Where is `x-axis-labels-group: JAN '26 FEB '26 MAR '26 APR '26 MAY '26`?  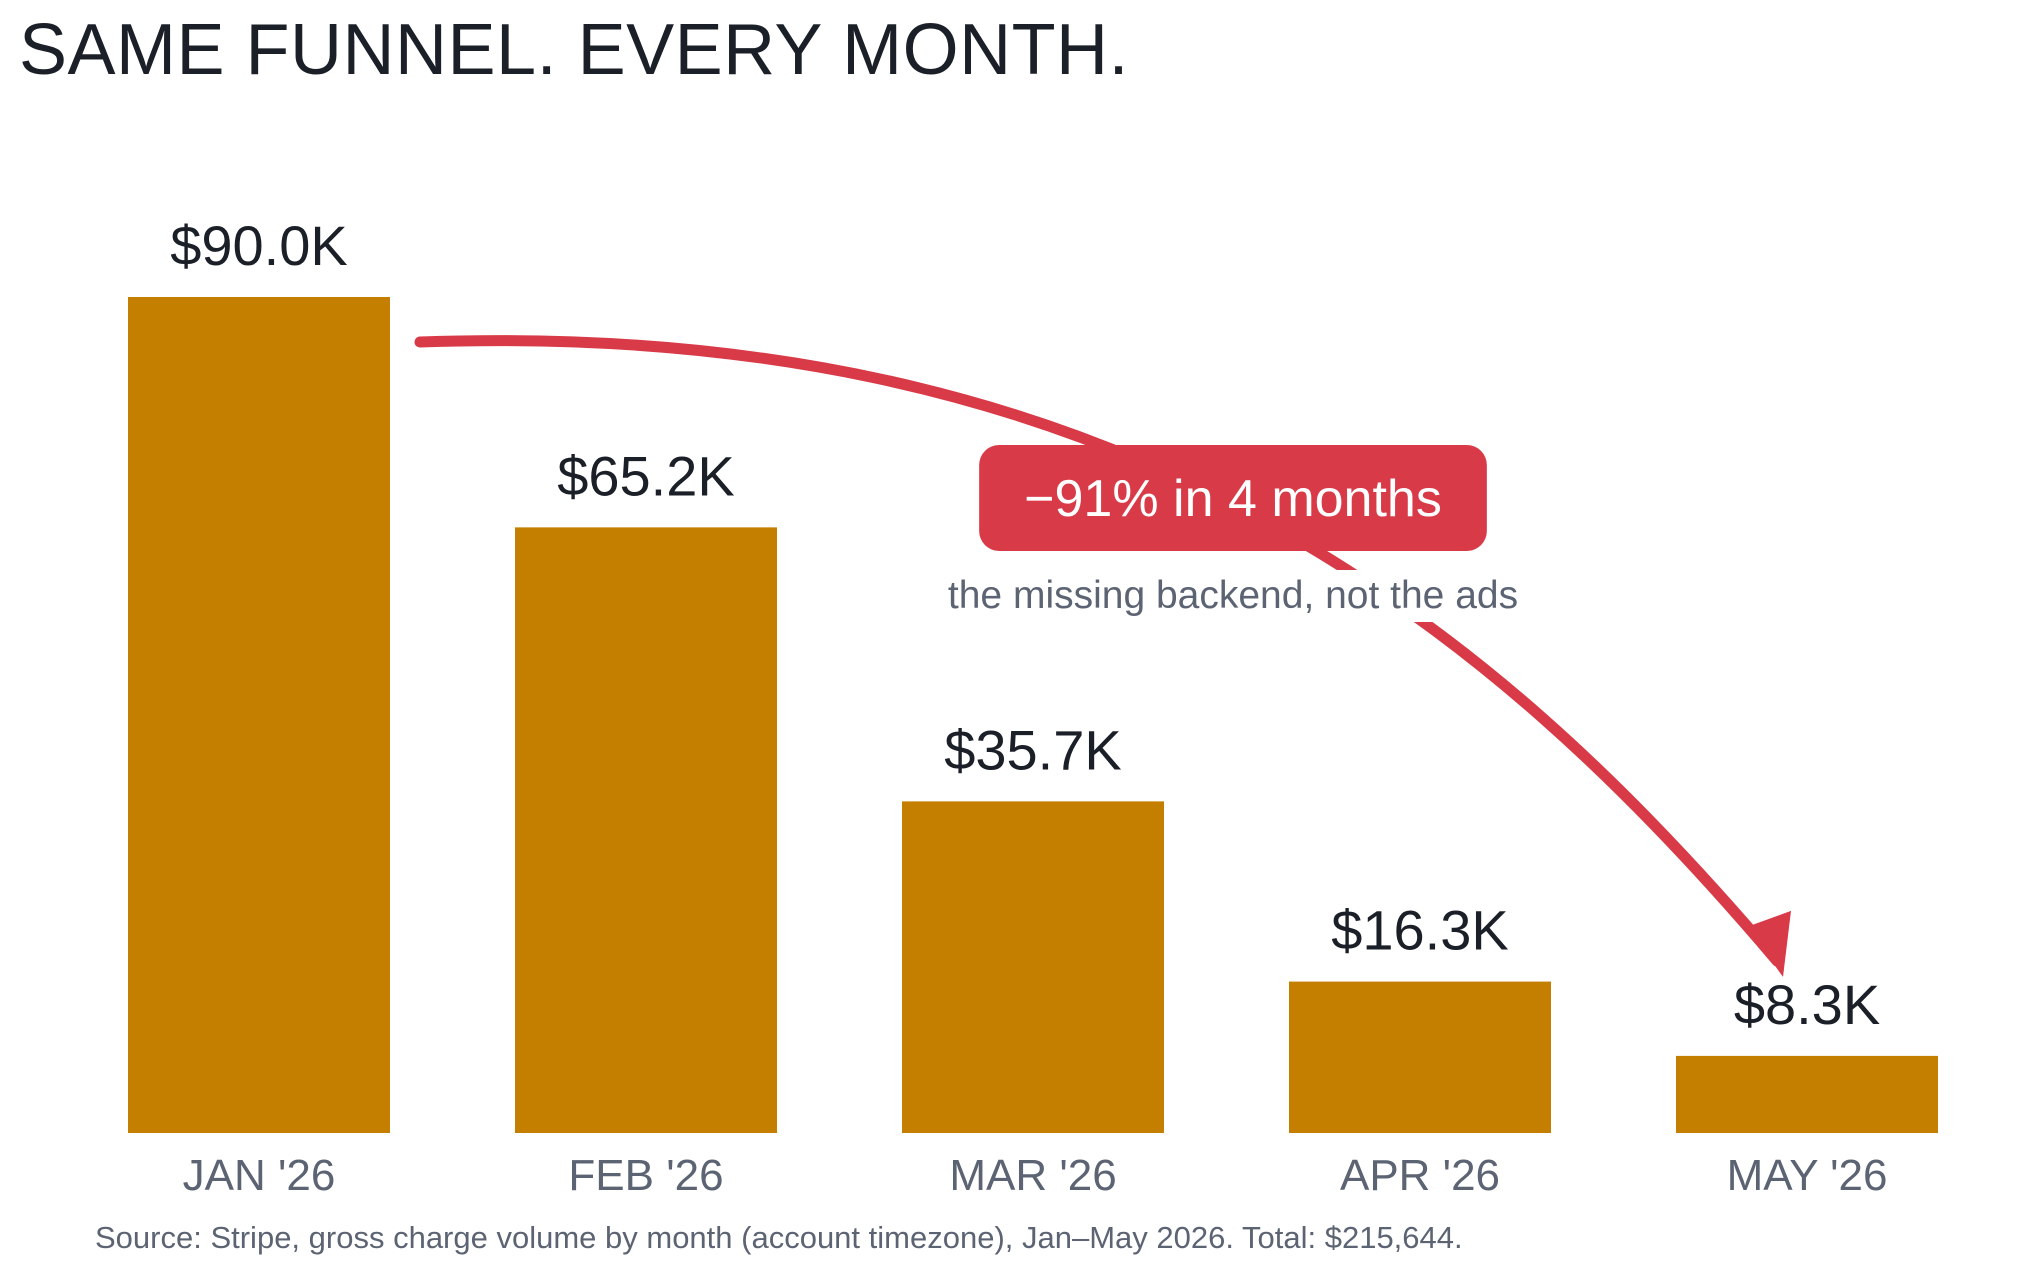 x-axis-labels-group: JAN '26 FEB '26 MAR '26 APR '26 MAY '26 is located at coordinates (1035, 1175).